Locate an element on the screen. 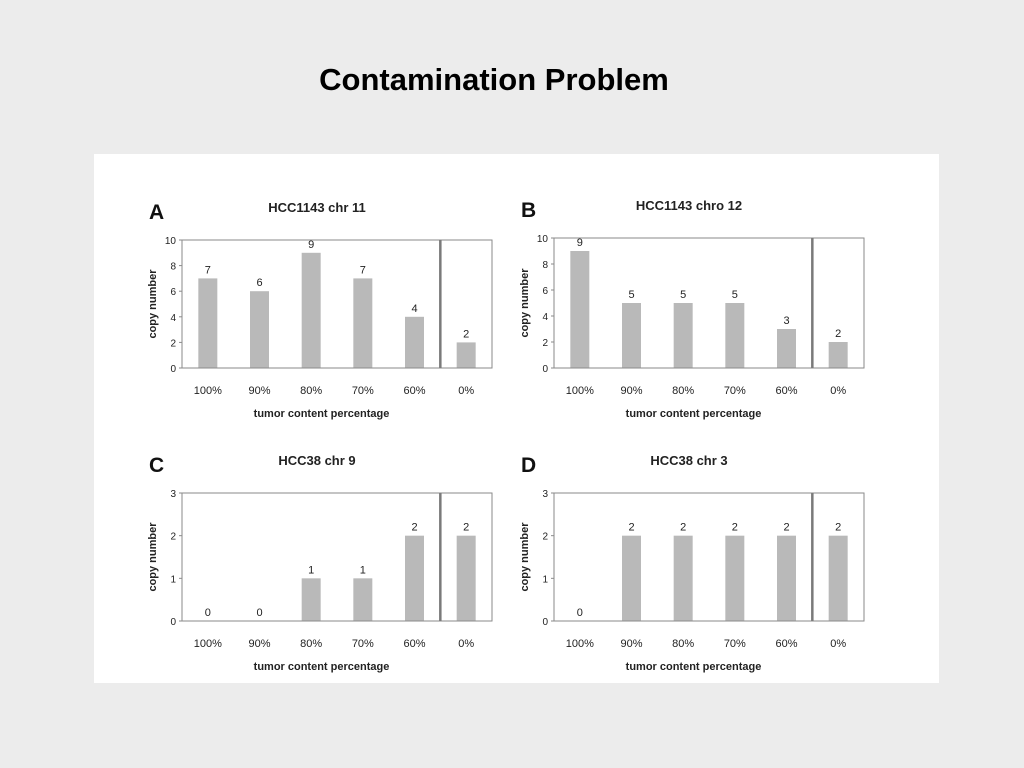 This screenshot has height=768, width=1024. chart-d-x-tick-label: 60% is located at coordinates (786, 644).